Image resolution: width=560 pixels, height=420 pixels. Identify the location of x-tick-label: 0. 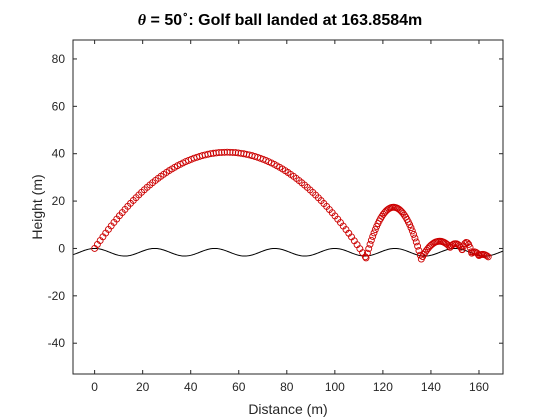
(94, 387).